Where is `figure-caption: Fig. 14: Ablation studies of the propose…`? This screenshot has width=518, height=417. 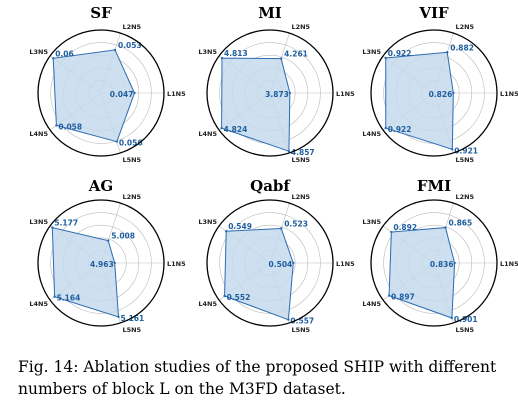 figure-caption: Fig. 14: Ablation studies of the propose… is located at coordinates (263, 378).